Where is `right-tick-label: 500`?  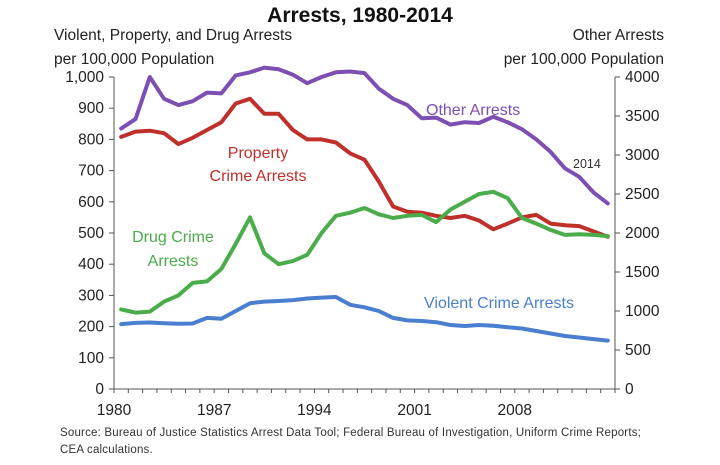 right-tick-label: 500 is located at coordinates (638, 350).